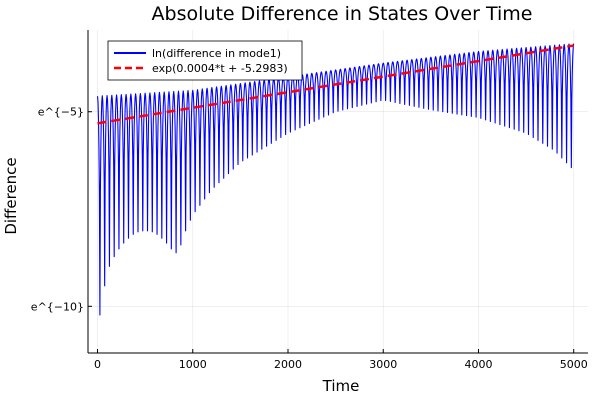  I want to click on x-tick-label-2: 2000, so click(288, 364).